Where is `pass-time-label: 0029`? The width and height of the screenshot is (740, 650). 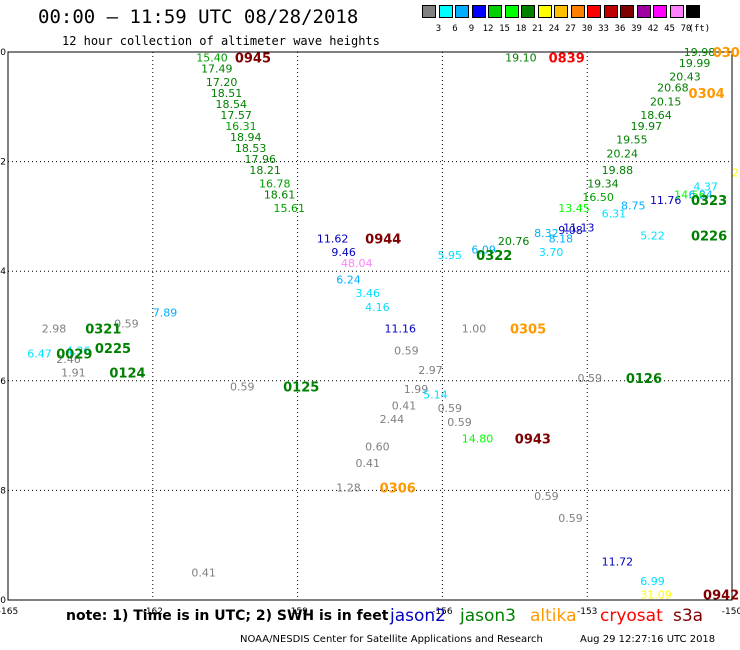 pass-time-label: 0029 is located at coordinates (74, 354).